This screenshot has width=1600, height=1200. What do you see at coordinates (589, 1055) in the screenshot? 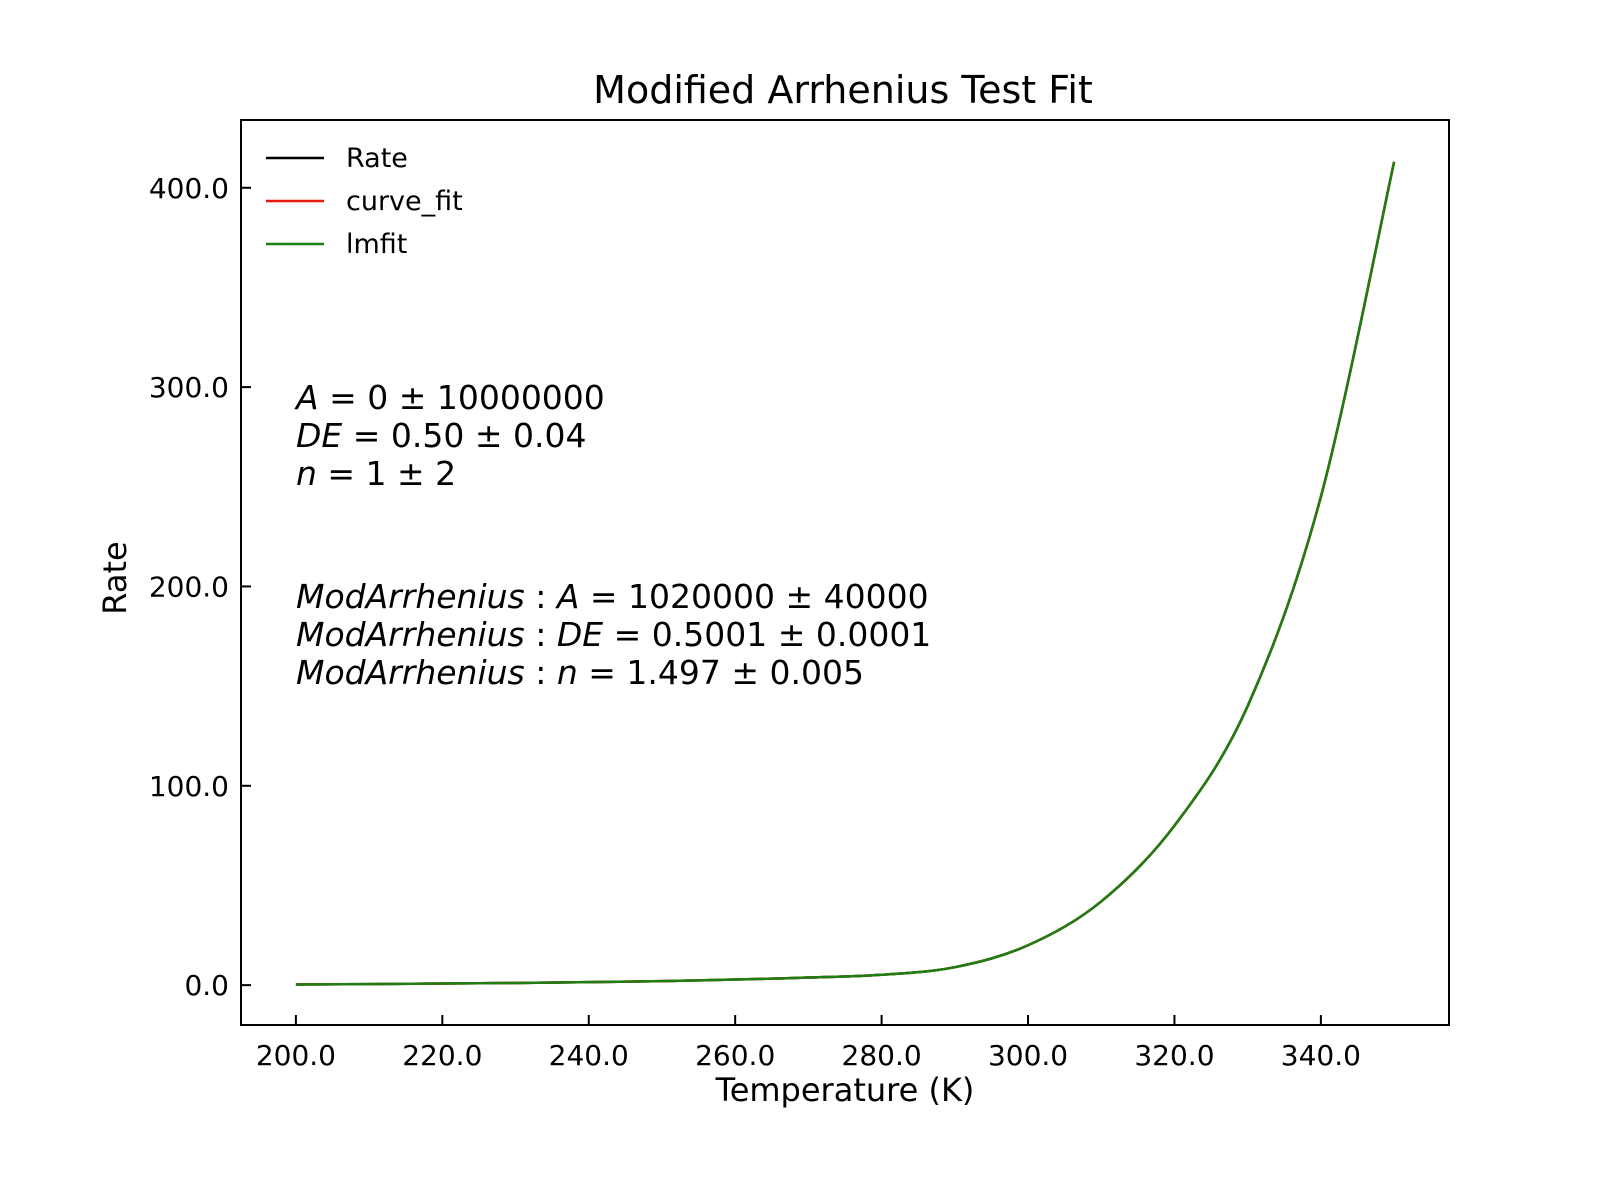
I see `x-tick-label: 240.0` at bounding box center [589, 1055].